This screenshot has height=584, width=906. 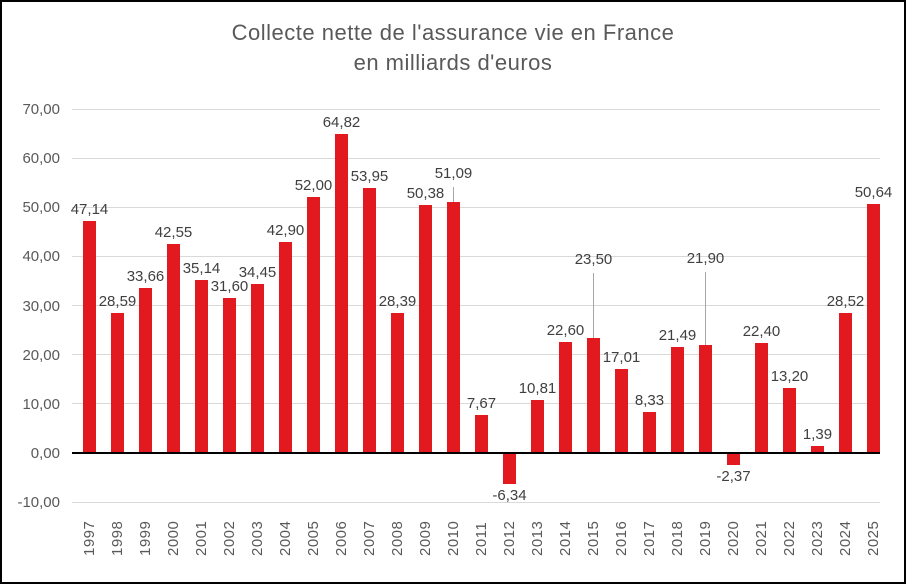 I want to click on bar-2008, so click(x=397, y=383).